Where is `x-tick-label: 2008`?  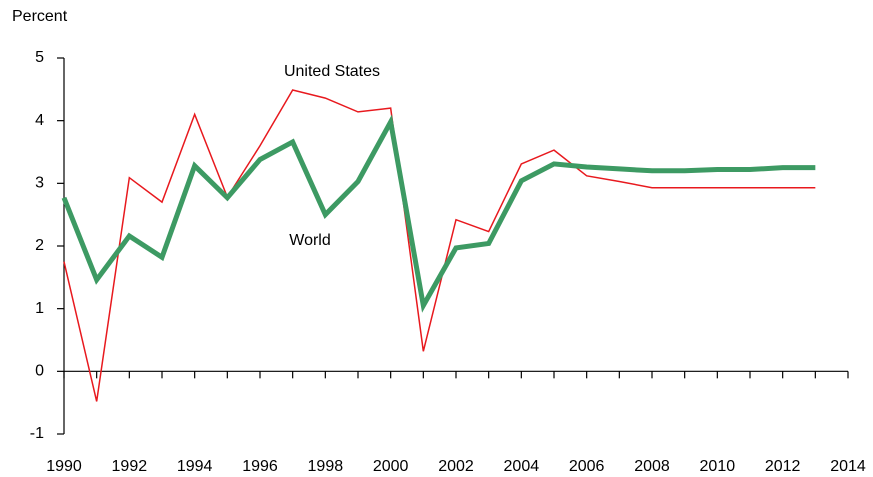
x-tick-label: 2008 is located at coordinates (652, 466).